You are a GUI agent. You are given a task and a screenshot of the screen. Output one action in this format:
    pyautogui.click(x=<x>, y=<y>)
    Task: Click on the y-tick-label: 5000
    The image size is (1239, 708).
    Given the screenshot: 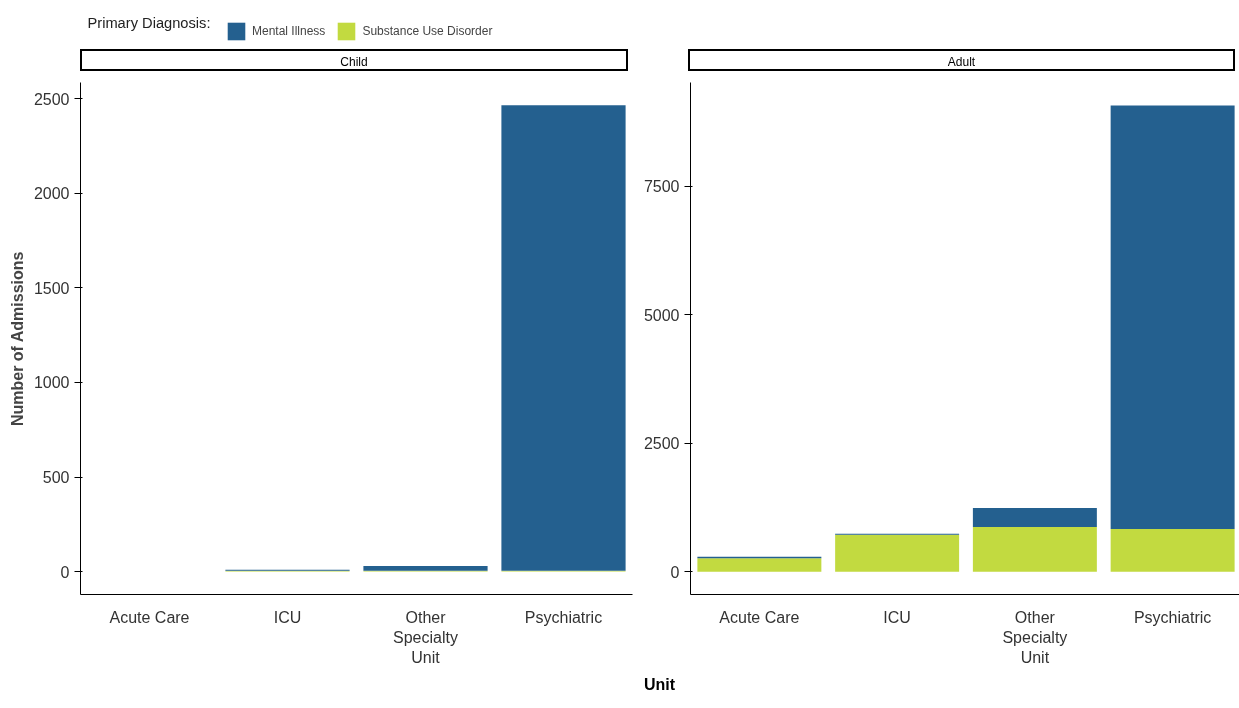 What is the action you would take?
    pyautogui.click(x=661, y=315)
    